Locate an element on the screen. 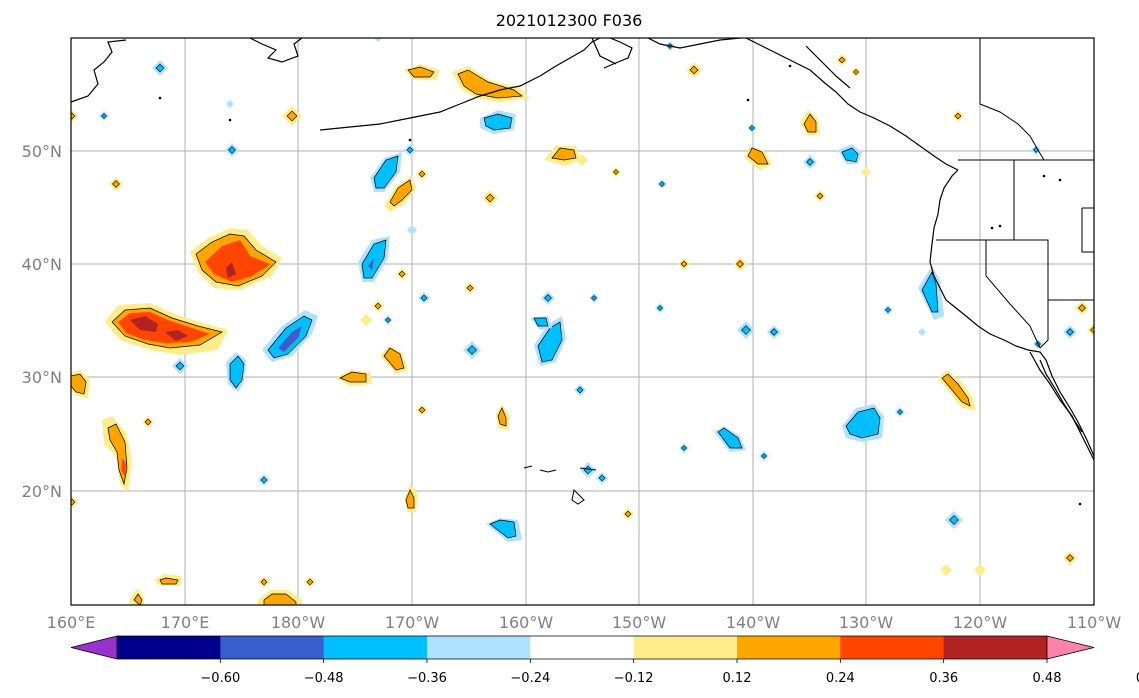 This screenshot has width=1139, height=698. lon-label: 170°W is located at coordinates (412, 622).